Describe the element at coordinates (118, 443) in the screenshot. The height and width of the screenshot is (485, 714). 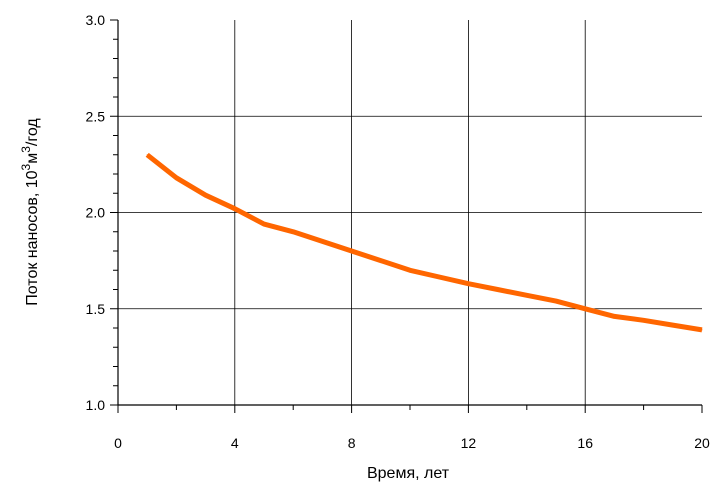
I see `x-tick-label: 0` at that location.